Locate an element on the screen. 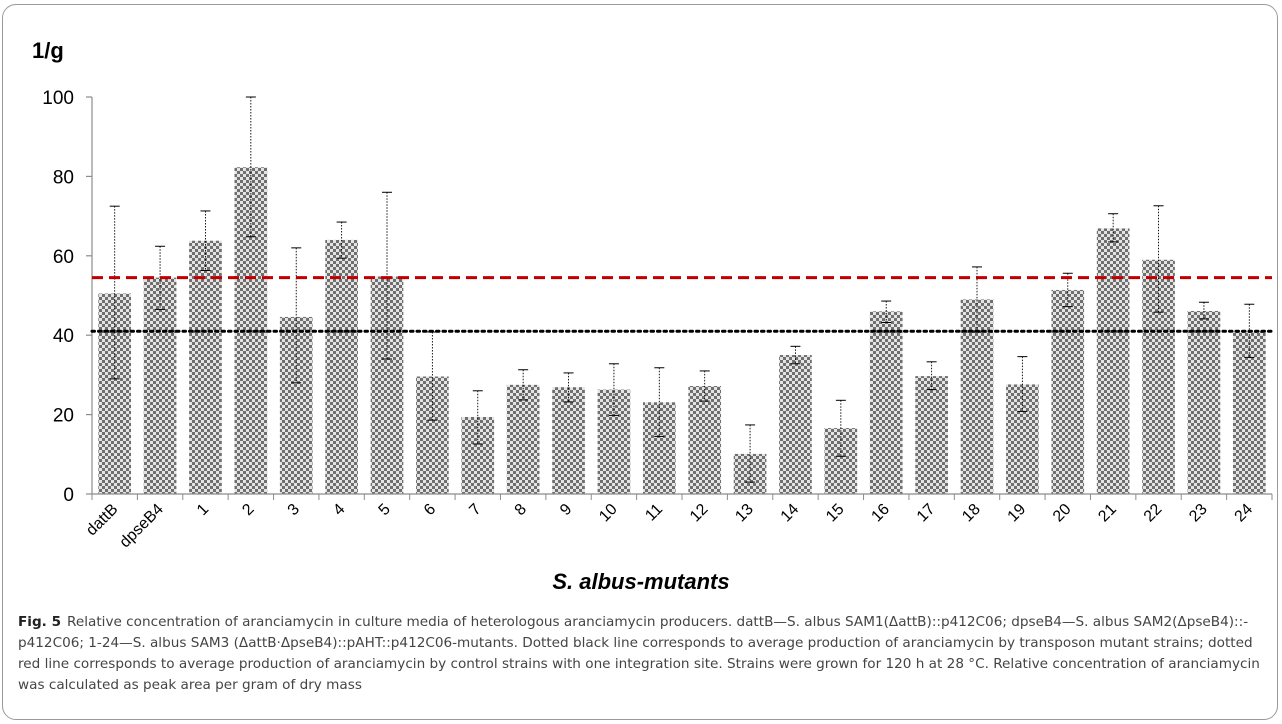 This screenshot has height=724, width=1282. x-tick-label: 3 is located at coordinates (294, 510).